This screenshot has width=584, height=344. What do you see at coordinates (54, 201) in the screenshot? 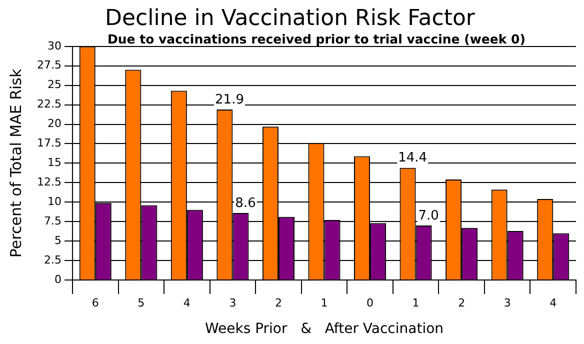
I see `y-tick-label: 10` at bounding box center [54, 201].